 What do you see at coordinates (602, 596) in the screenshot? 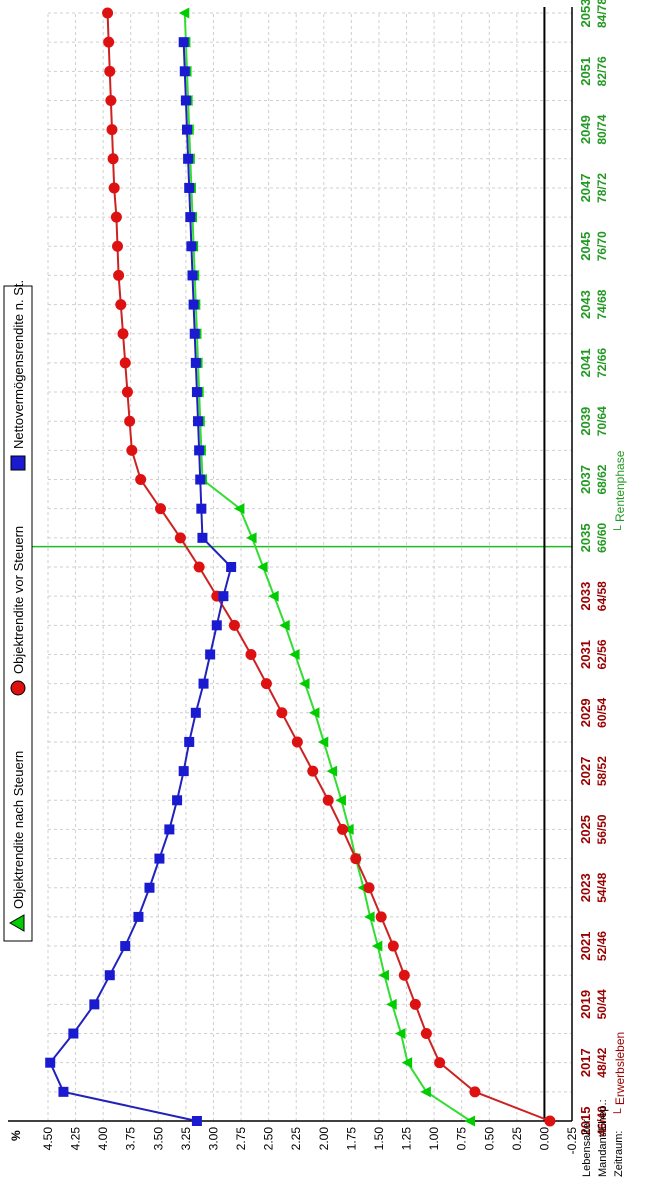
I see `x-tick-age: 64/58` at bounding box center [602, 596].